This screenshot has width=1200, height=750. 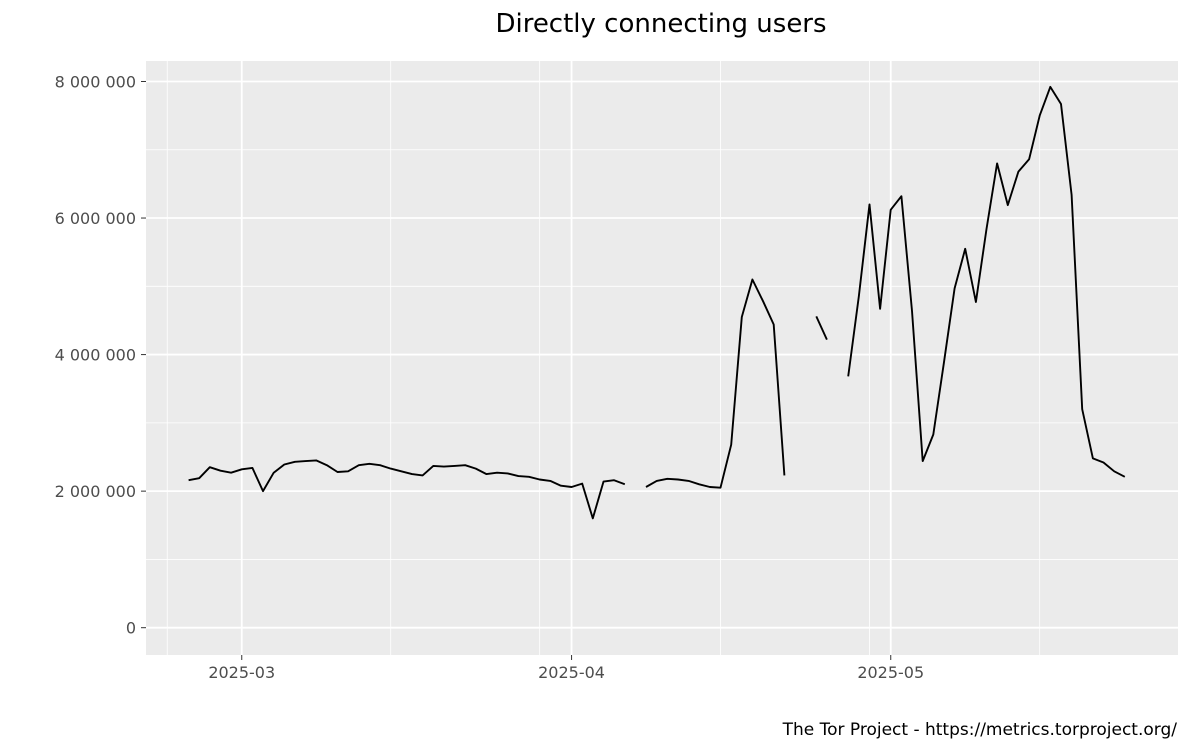 I want to click on y-tick-label: 6 000 000, so click(x=95, y=218).